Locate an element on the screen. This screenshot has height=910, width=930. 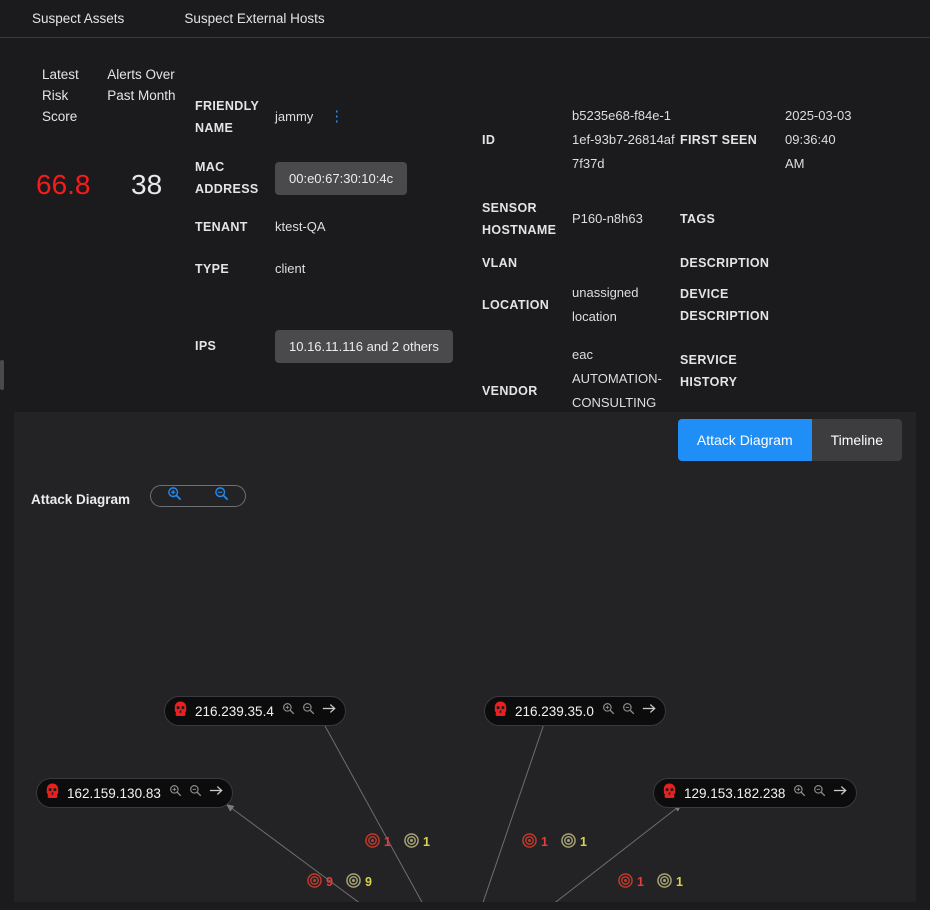
external-host-node: 216.239.35.0 is located at coordinates (575, 711).